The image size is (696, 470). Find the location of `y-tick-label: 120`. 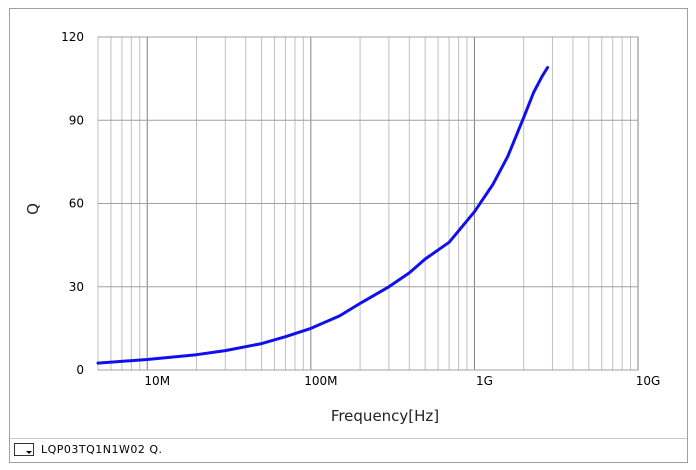

y-tick-label: 120 is located at coordinates (72, 37).